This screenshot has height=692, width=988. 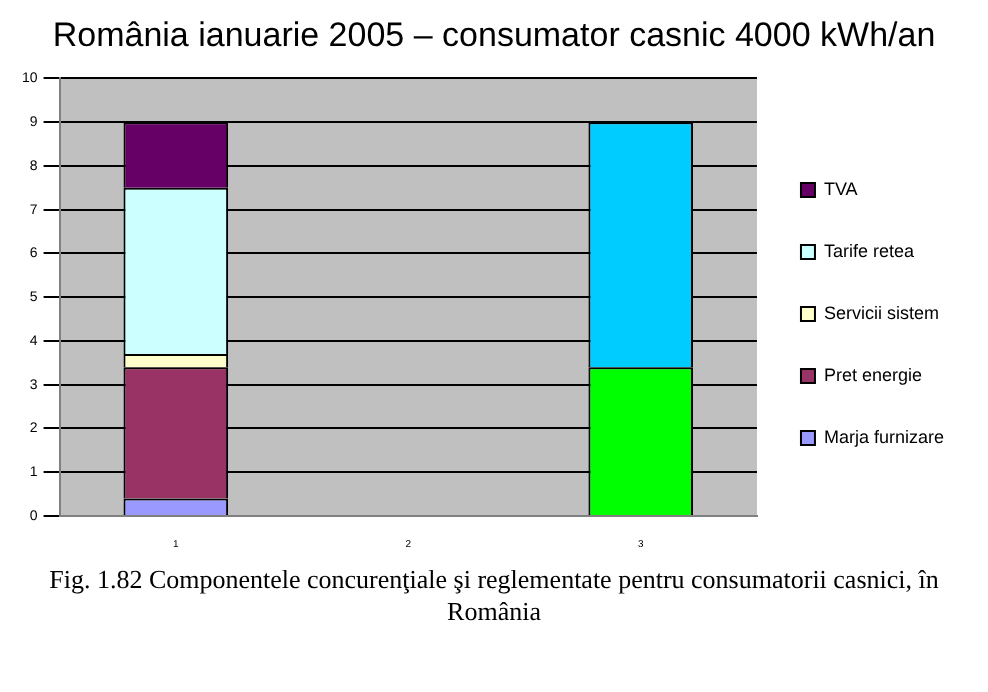 I want to click on legend-label: Servicii sistem, so click(x=881, y=312).